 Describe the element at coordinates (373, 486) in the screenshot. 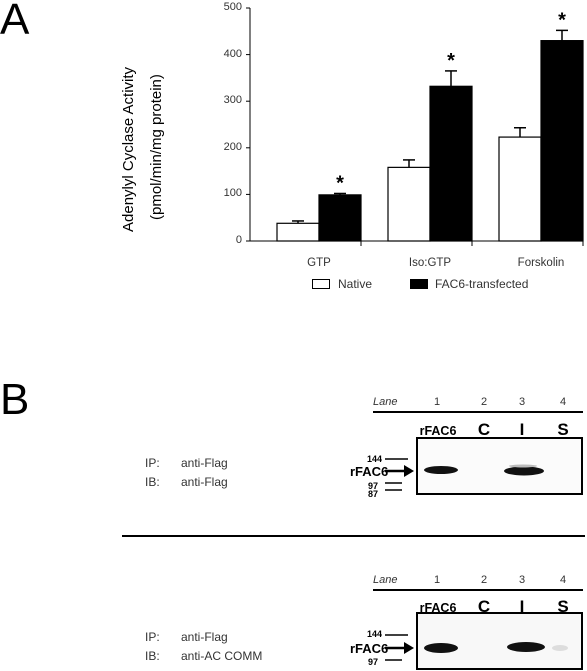

I see `blot1-mw-97: 97` at that location.